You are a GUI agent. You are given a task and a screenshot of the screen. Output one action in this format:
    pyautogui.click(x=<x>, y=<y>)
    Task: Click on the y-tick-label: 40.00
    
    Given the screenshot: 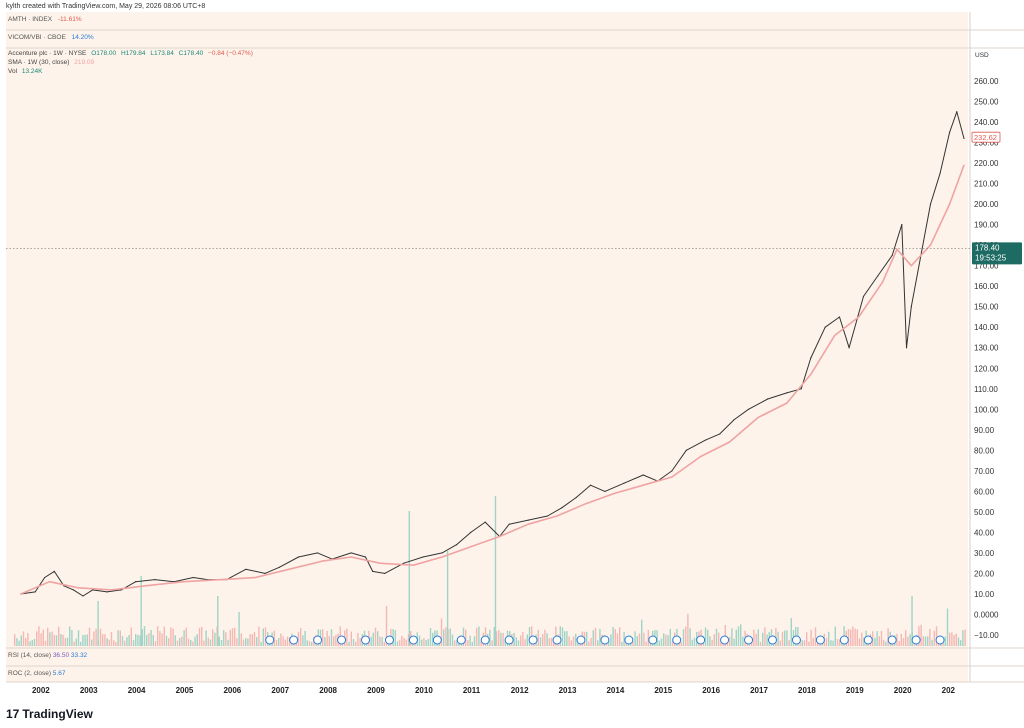 What is the action you would take?
    pyautogui.click(x=984, y=532)
    